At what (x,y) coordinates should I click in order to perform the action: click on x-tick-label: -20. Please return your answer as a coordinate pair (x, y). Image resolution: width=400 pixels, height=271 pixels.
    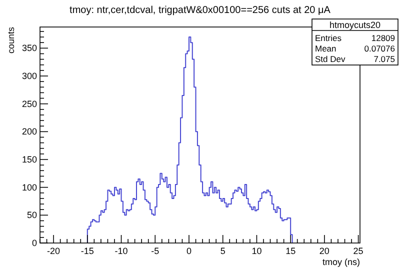
    Looking at the image, I should click on (53, 251).